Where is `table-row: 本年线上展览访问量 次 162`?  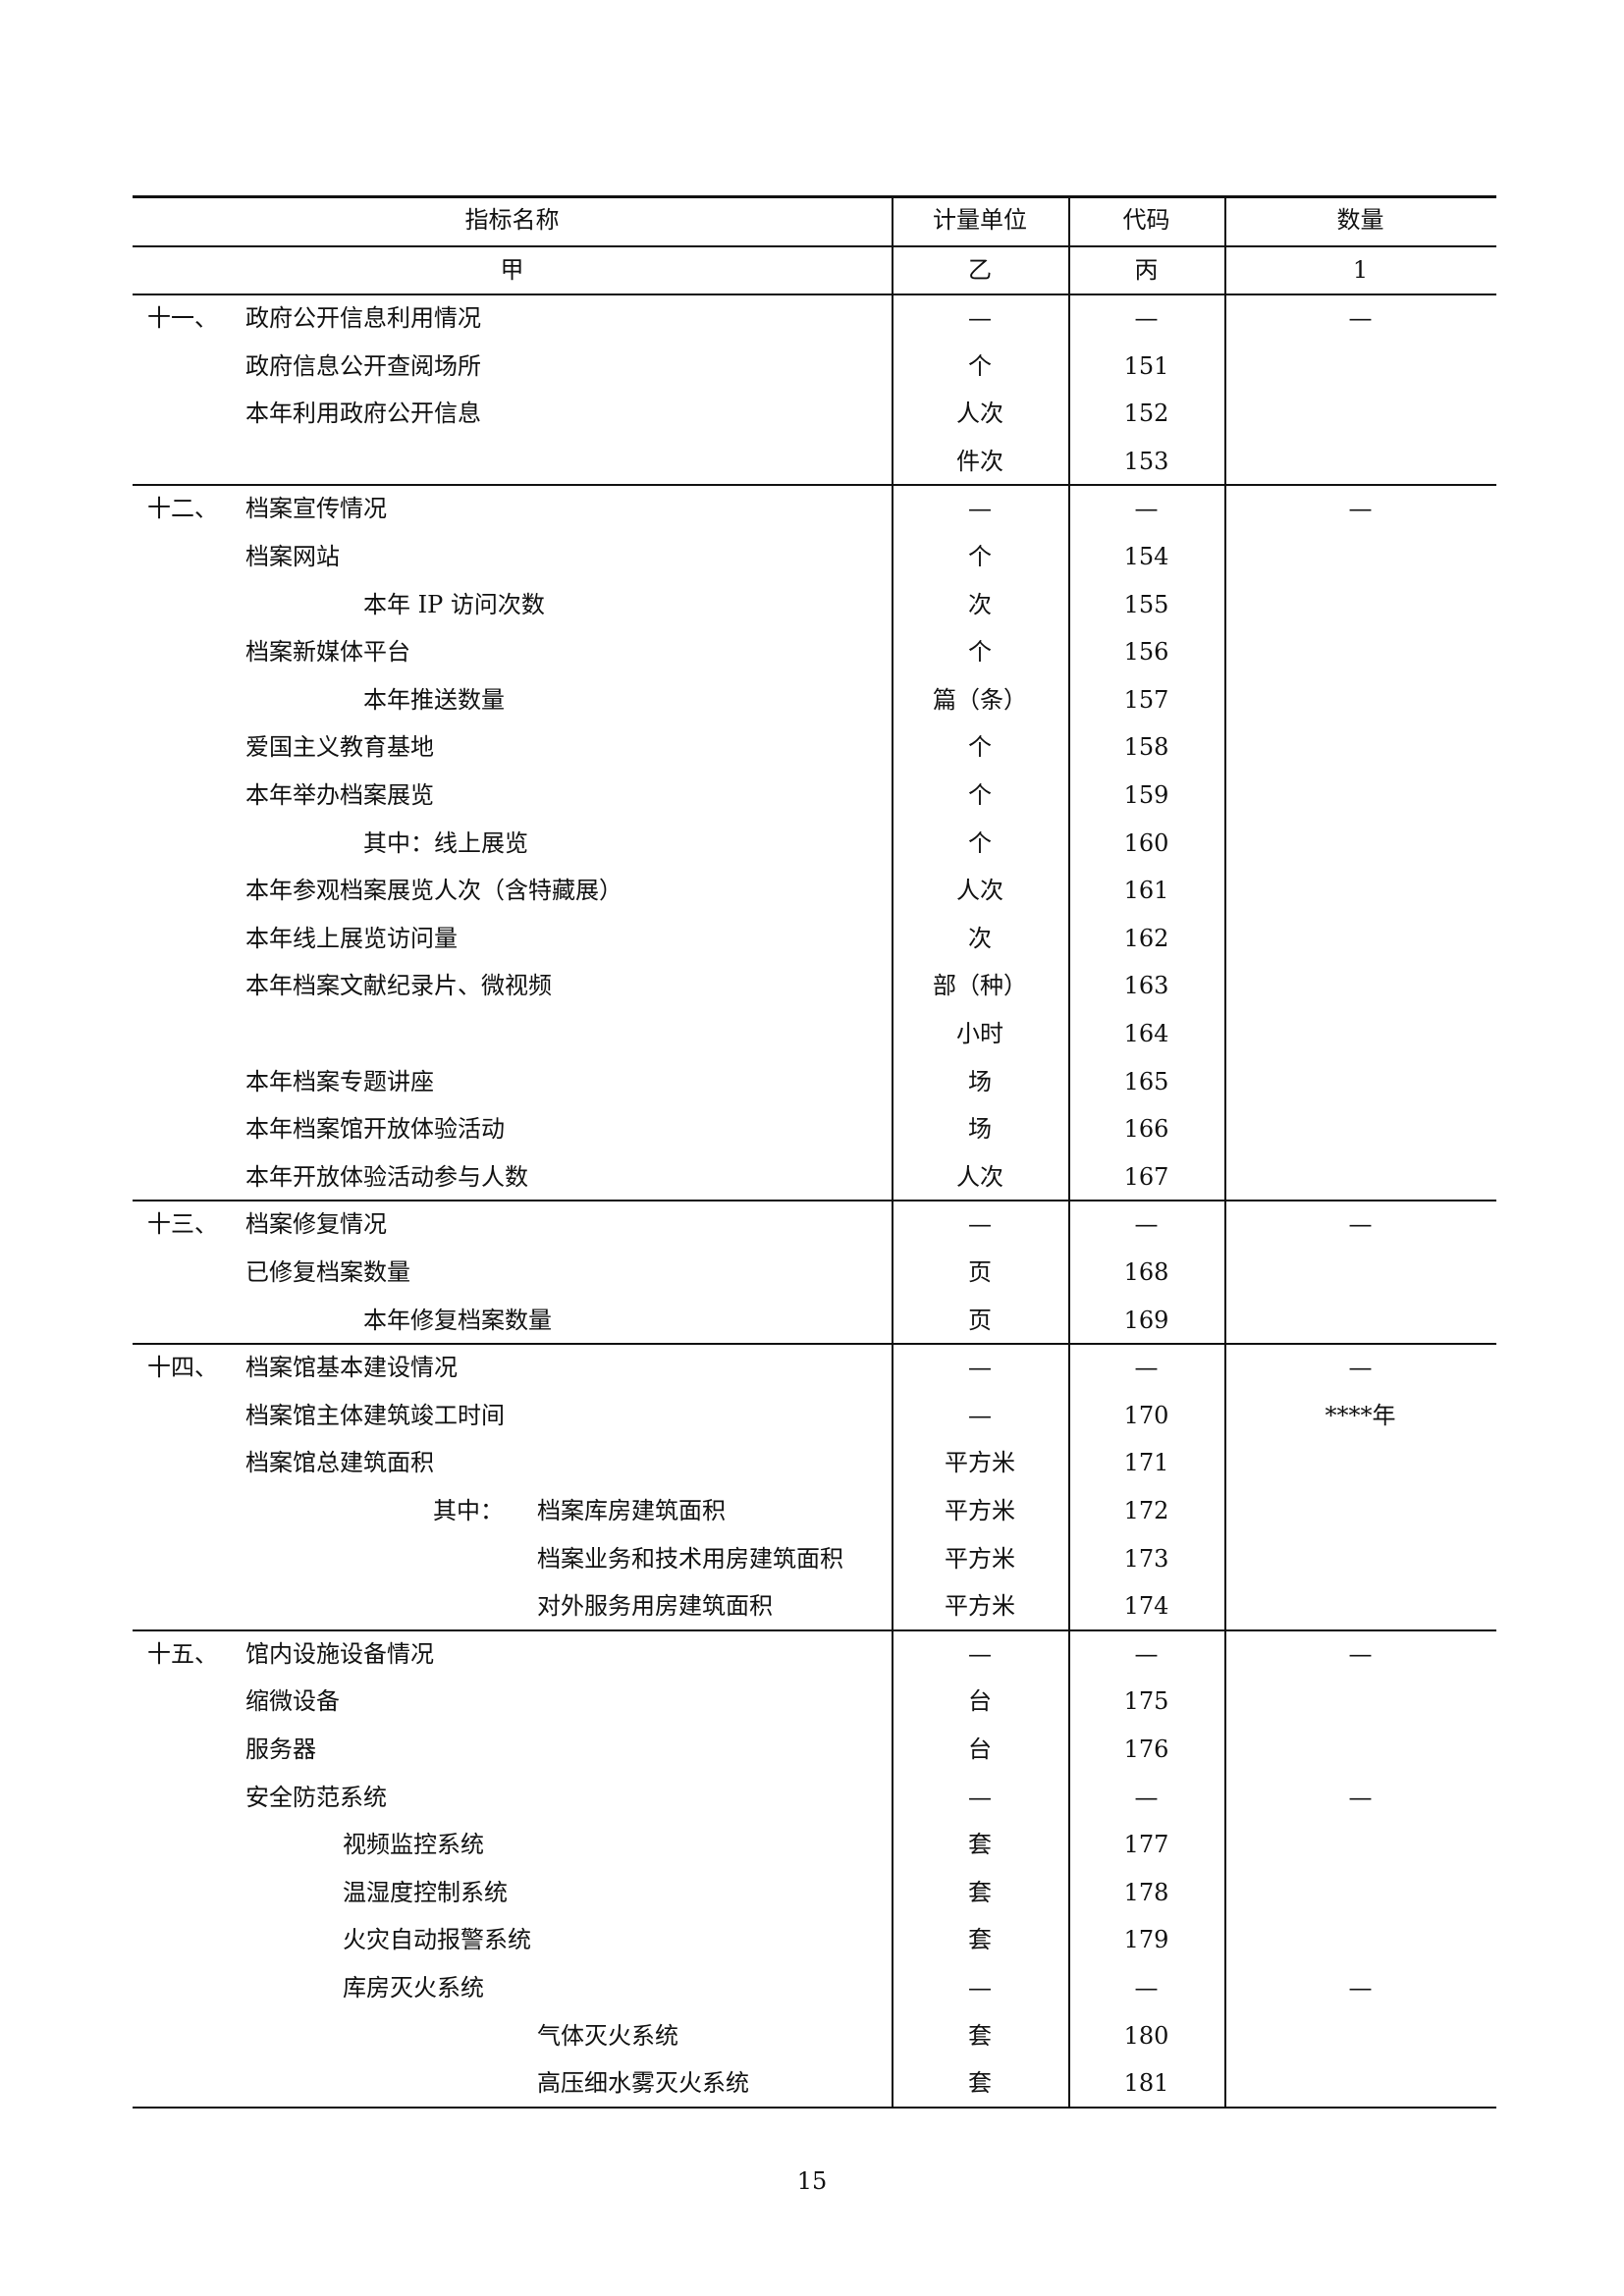 table-row: 本年线上展览访问量 次 162 is located at coordinates (814, 939).